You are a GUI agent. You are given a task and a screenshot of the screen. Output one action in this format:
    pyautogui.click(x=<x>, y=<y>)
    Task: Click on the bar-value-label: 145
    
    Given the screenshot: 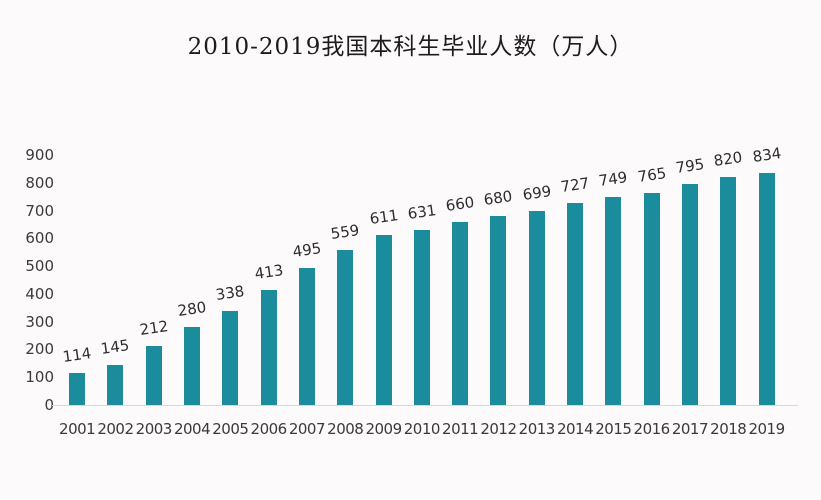 What is the action you would take?
    pyautogui.click(x=115, y=346)
    